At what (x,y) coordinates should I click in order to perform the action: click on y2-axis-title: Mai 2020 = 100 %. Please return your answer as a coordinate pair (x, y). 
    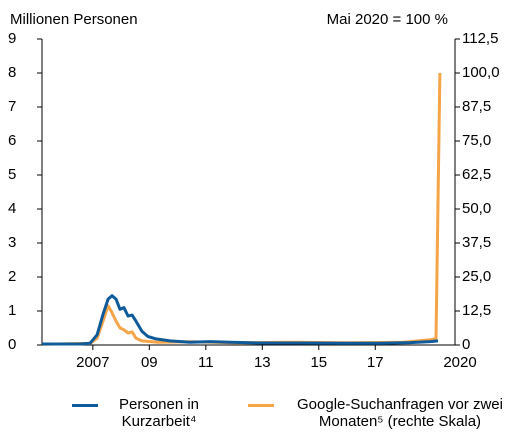
    Looking at the image, I should click on (387, 19).